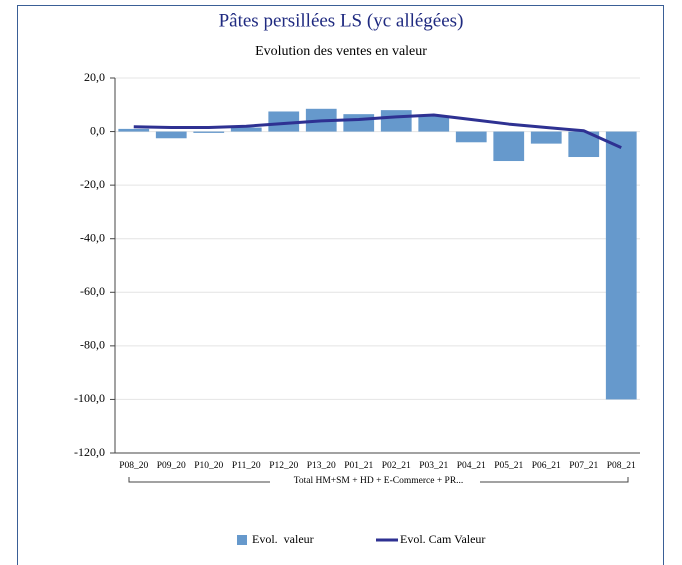 This screenshot has height=565, width=682. Describe the element at coordinates (242, 540) in the screenshot. I see `legend-swatch` at that location.